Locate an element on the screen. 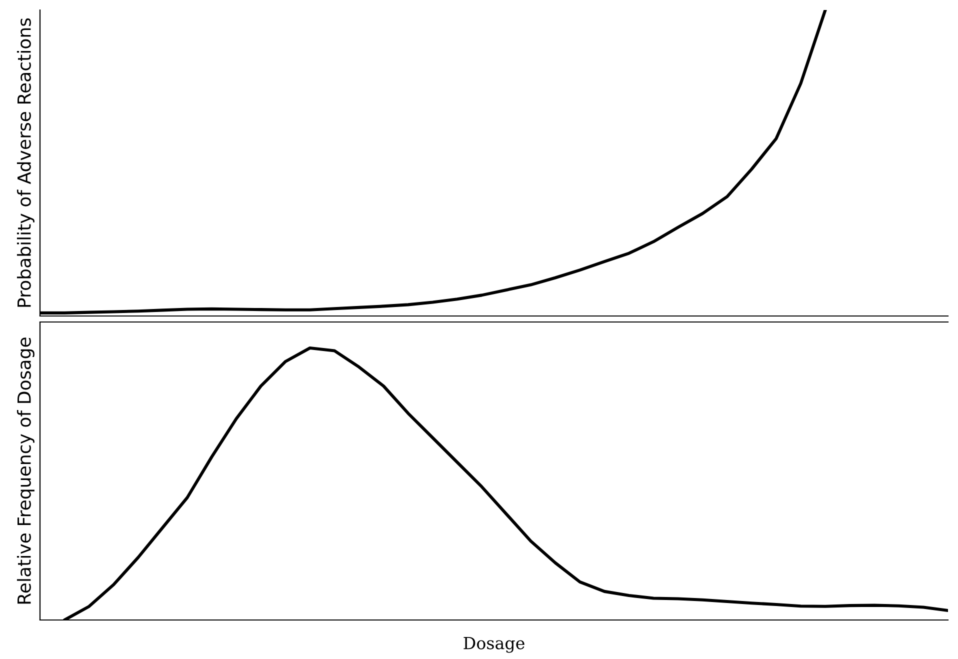 This screenshot has height=659, width=958. y-axis-title: Relative Frequency of Dosage is located at coordinates (25, 471).